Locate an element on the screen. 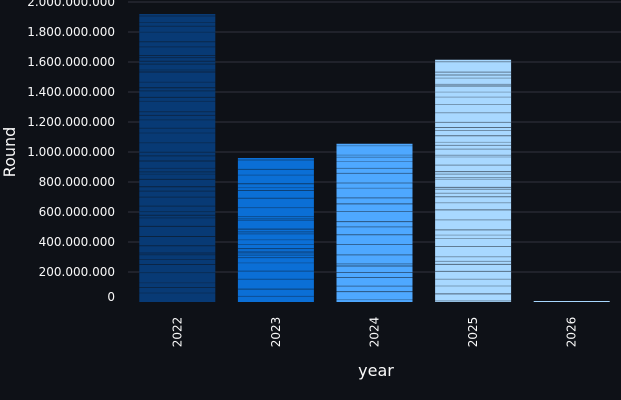 This screenshot has height=400, width=621. x-tick-label: 2022 is located at coordinates (177, 332).